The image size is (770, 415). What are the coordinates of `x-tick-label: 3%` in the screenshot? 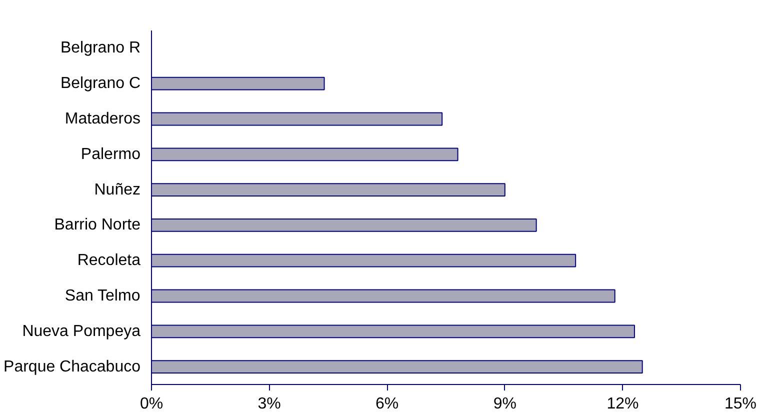 It's located at (269, 404).